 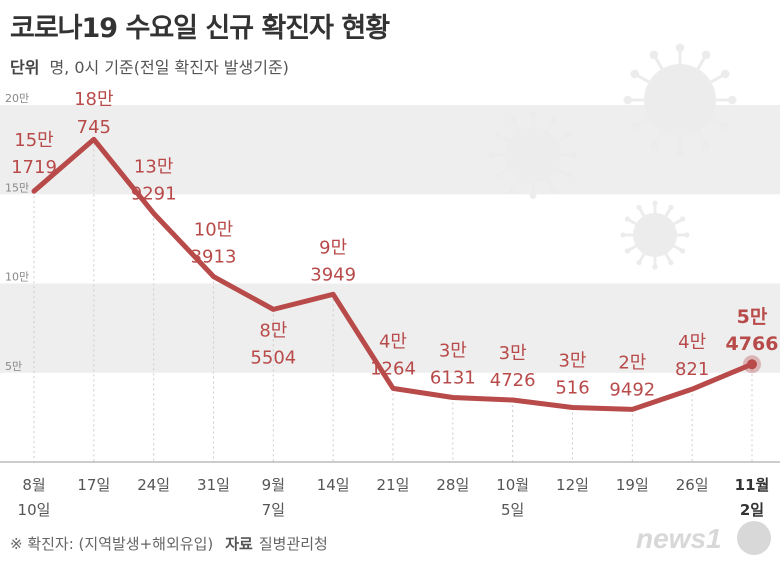 I want to click on y-tick-label: 15만, so click(x=17, y=187).